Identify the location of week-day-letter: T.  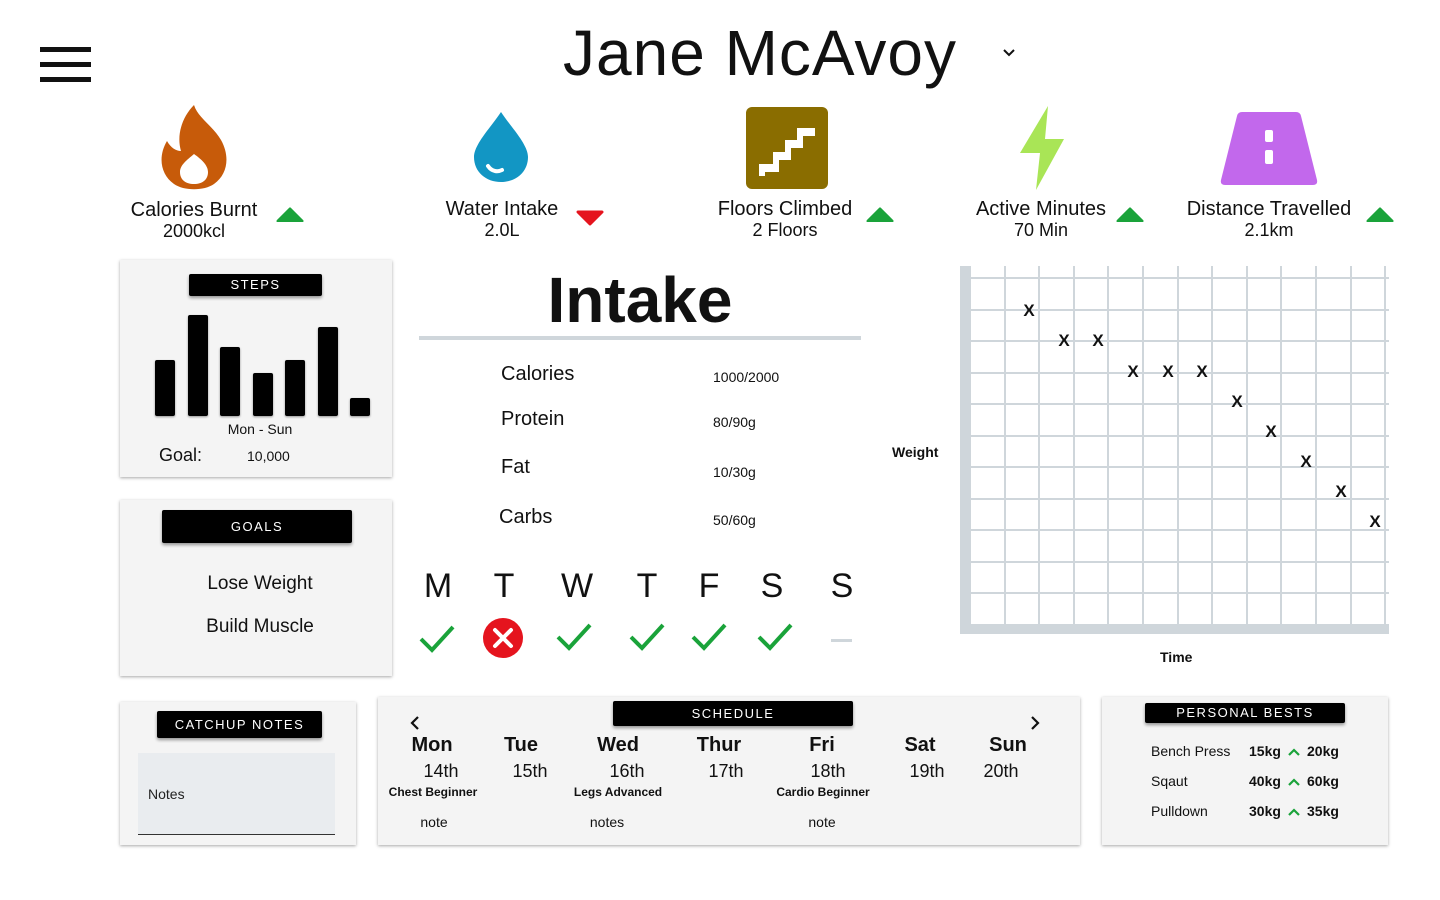
(647, 586).